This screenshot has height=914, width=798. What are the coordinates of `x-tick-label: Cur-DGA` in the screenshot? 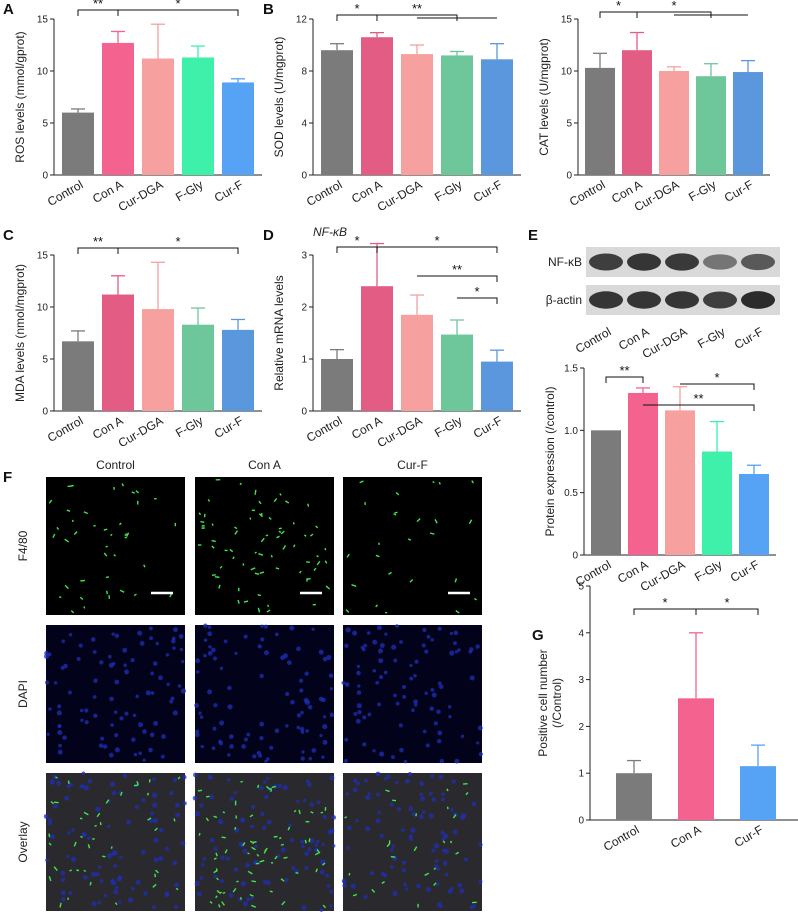 It's located at (141, 431).